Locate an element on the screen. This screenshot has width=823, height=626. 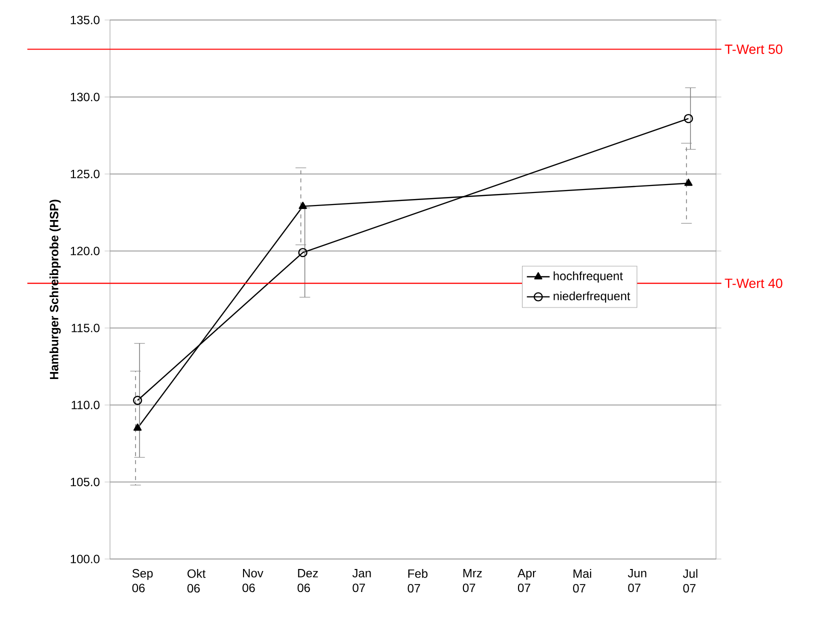
x-tick-label: Mai 07 is located at coordinates (582, 581).